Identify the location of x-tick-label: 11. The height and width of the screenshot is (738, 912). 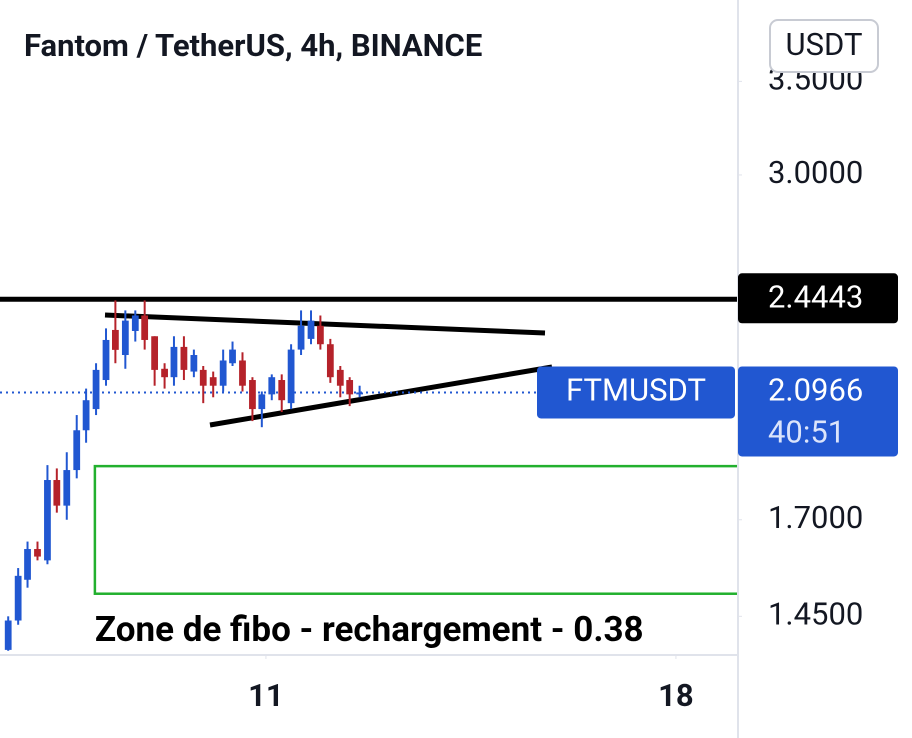
(266, 695).